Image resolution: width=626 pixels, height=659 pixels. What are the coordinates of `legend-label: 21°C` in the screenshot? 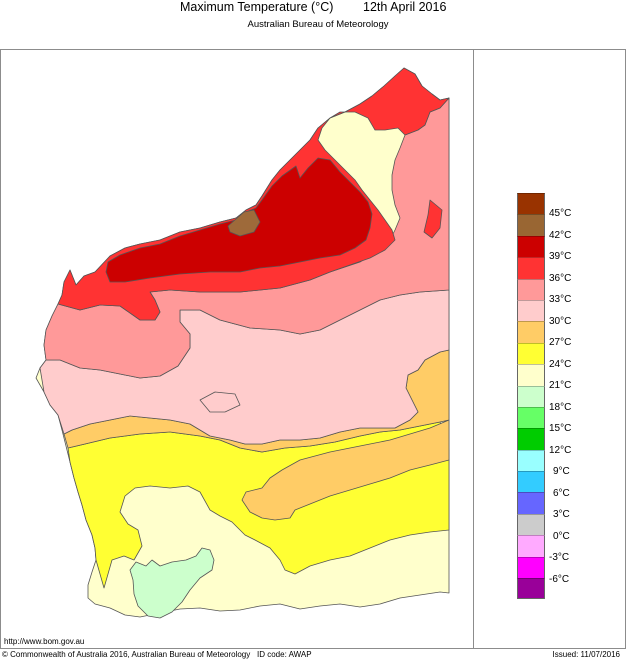 It's located at (560, 385).